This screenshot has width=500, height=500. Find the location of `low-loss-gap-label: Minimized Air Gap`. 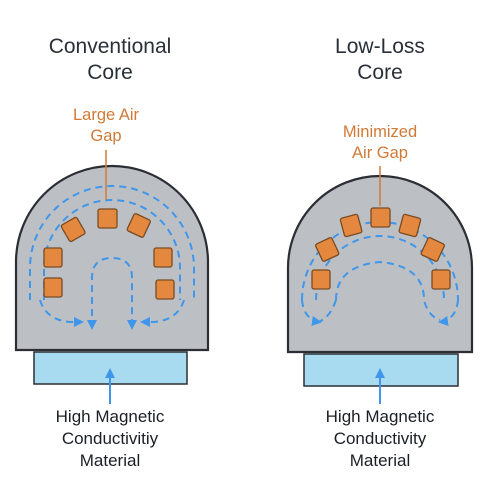

low-loss-gap-label: Minimized Air Gap is located at coordinates (380, 143).